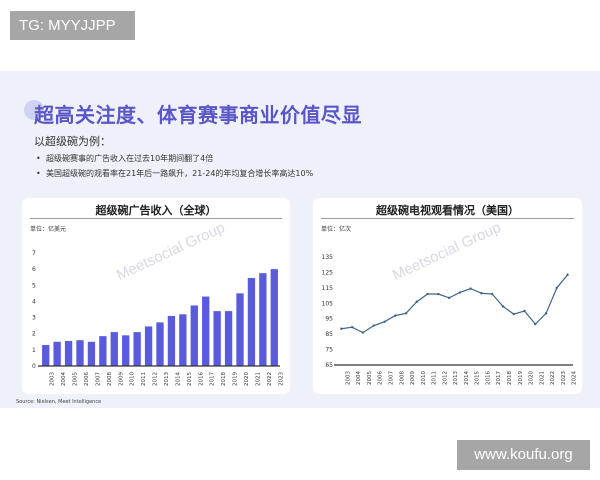 The height and width of the screenshot is (480, 600). What do you see at coordinates (178, 379) in the screenshot?
I see `x-tick-label: 2014` at bounding box center [178, 379].